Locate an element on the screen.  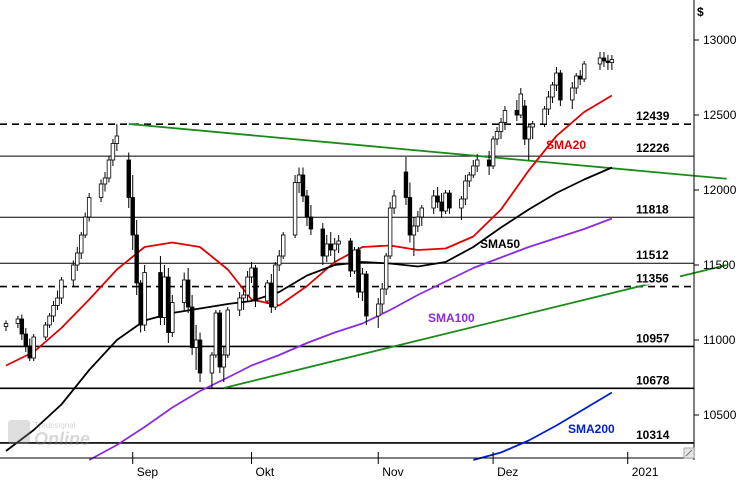
level-label-10314: 10314 is located at coordinates (653, 435).